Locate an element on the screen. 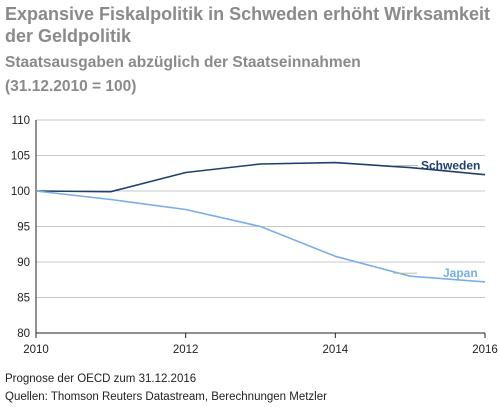  forecast-note: Prognose der OECD zum 31.12.2016 is located at coordinates (101, 379).